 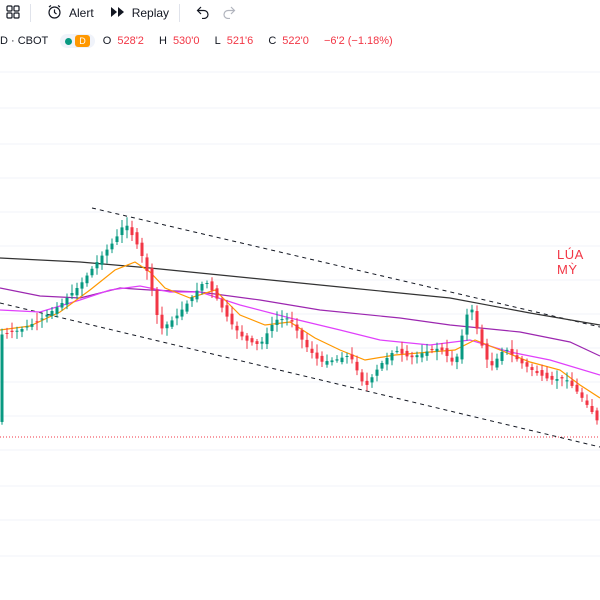 What do you see at coordinates (180, 13) in the screenshot?
I see `toolbar-divider` at bounding box center [180, 13].